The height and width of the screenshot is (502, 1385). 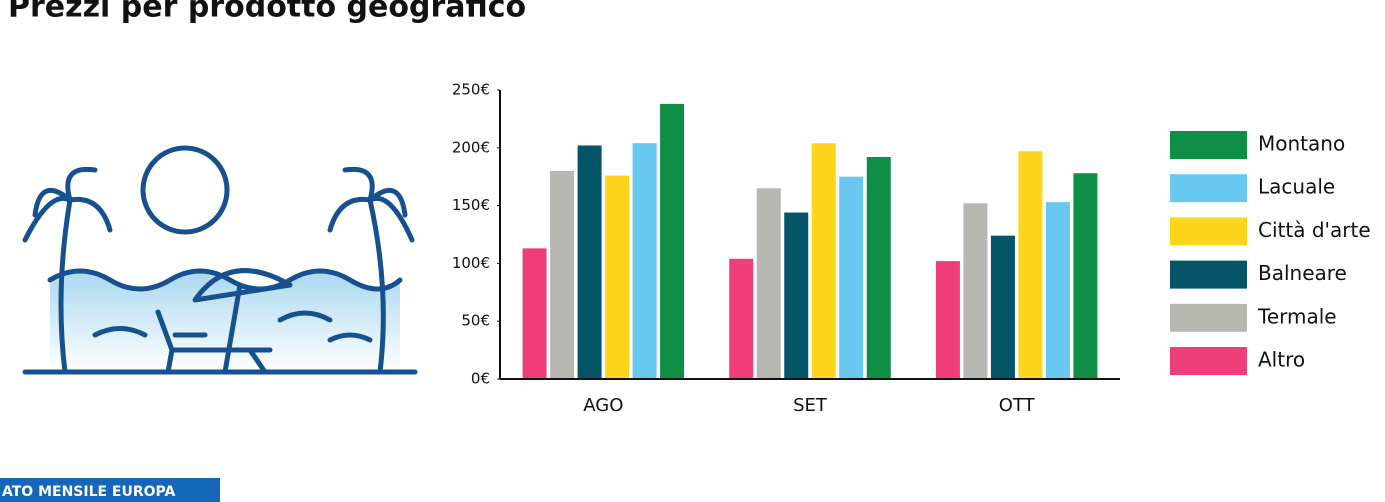 I want to click on legend-label: Lacuale, so click(x=1296, y=187).